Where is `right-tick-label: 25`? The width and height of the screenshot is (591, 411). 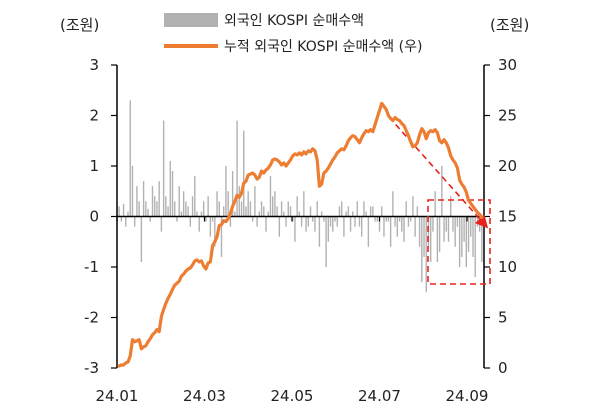 right-tick-label: 25 is located at coordinates (507, 116).